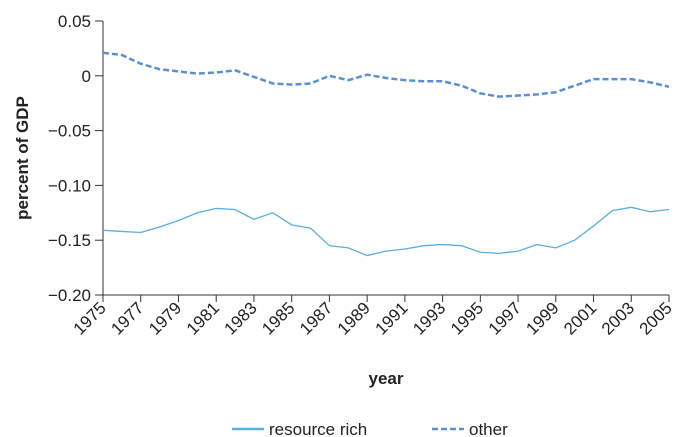 The image size is (681, 437). I want to click on x-tick-label: 1987, so click(316, 318).